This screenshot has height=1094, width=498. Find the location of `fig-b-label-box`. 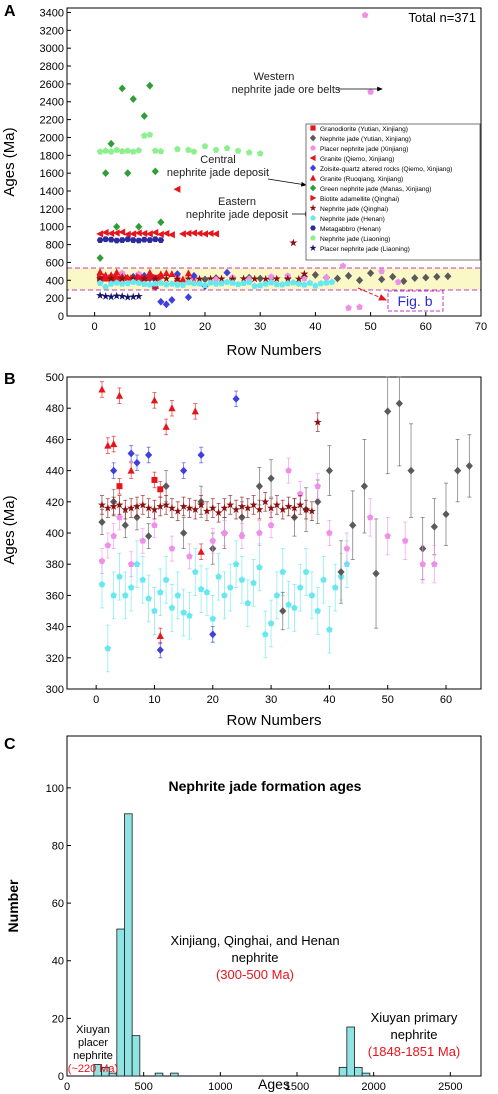

fig-b-label-box is located at coordinates (415, 301).